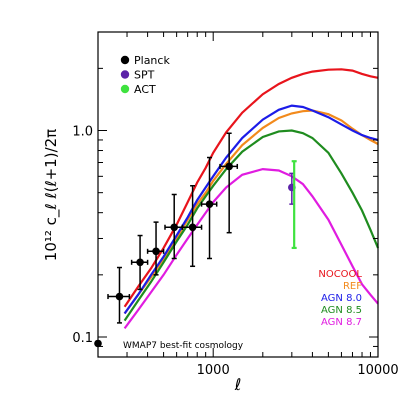  What do you see at coordinates (340, 274) in the screenshot?
I see `model-label-nocool: NOCOOL` at bounding box center [340, 274].